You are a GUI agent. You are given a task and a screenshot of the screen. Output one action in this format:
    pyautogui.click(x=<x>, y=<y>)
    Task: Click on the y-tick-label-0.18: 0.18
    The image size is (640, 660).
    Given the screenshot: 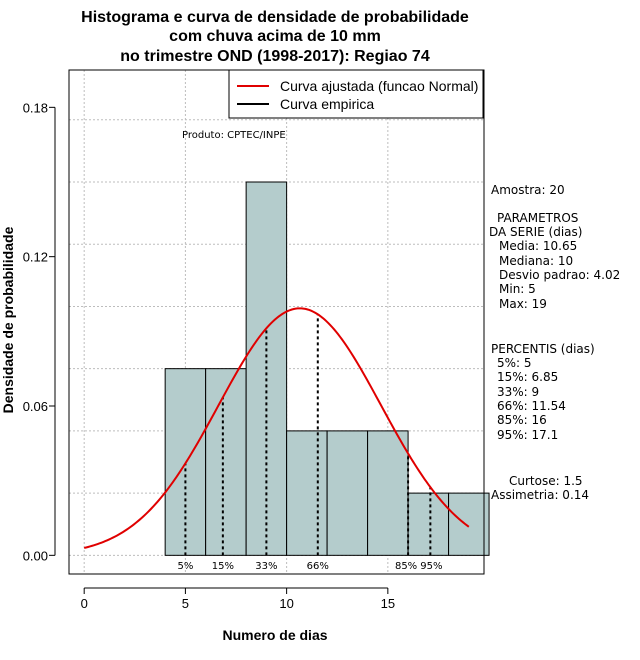 What is the action you would take?
    pyautogui.click(x=35, y=107)
    